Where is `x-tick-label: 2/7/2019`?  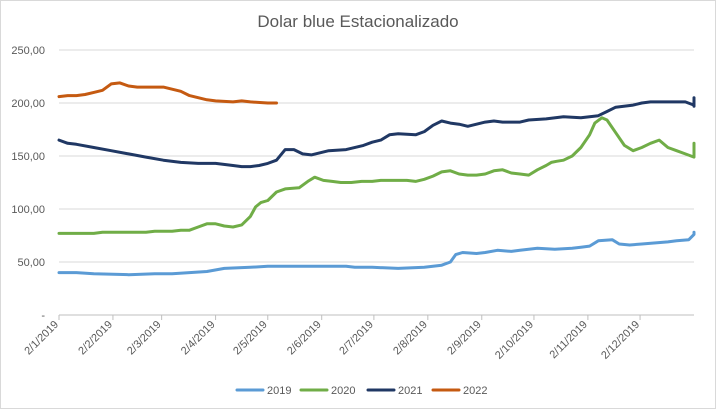
x-tick-label: 2/7/2019 is located at coordinates (356, 338).